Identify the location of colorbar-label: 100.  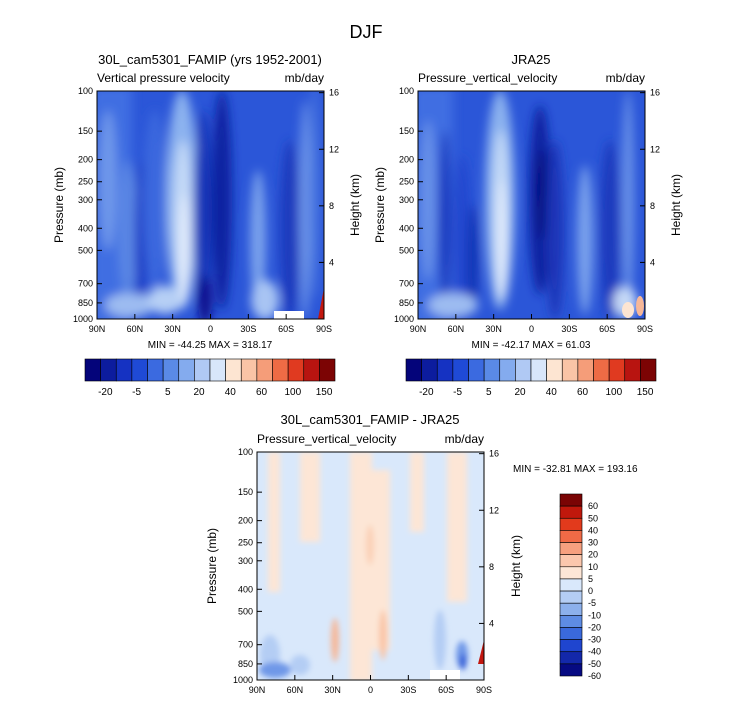
(292, 392).